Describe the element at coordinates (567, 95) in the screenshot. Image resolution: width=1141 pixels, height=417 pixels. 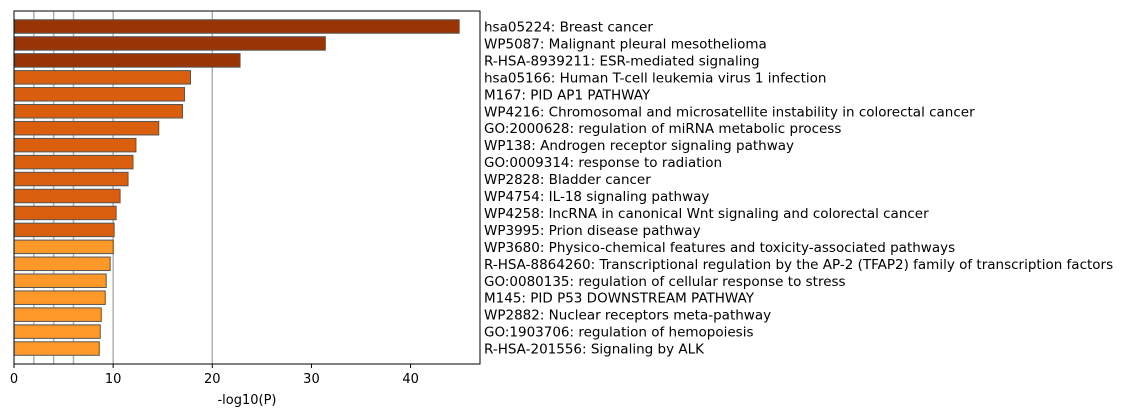
I see `category-label-5: M167: PID AP1 PATHWAY` at that location.